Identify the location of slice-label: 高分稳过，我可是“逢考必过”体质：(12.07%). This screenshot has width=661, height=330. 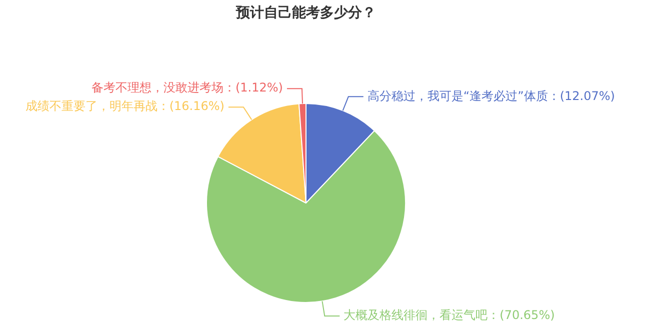
(491, 95).